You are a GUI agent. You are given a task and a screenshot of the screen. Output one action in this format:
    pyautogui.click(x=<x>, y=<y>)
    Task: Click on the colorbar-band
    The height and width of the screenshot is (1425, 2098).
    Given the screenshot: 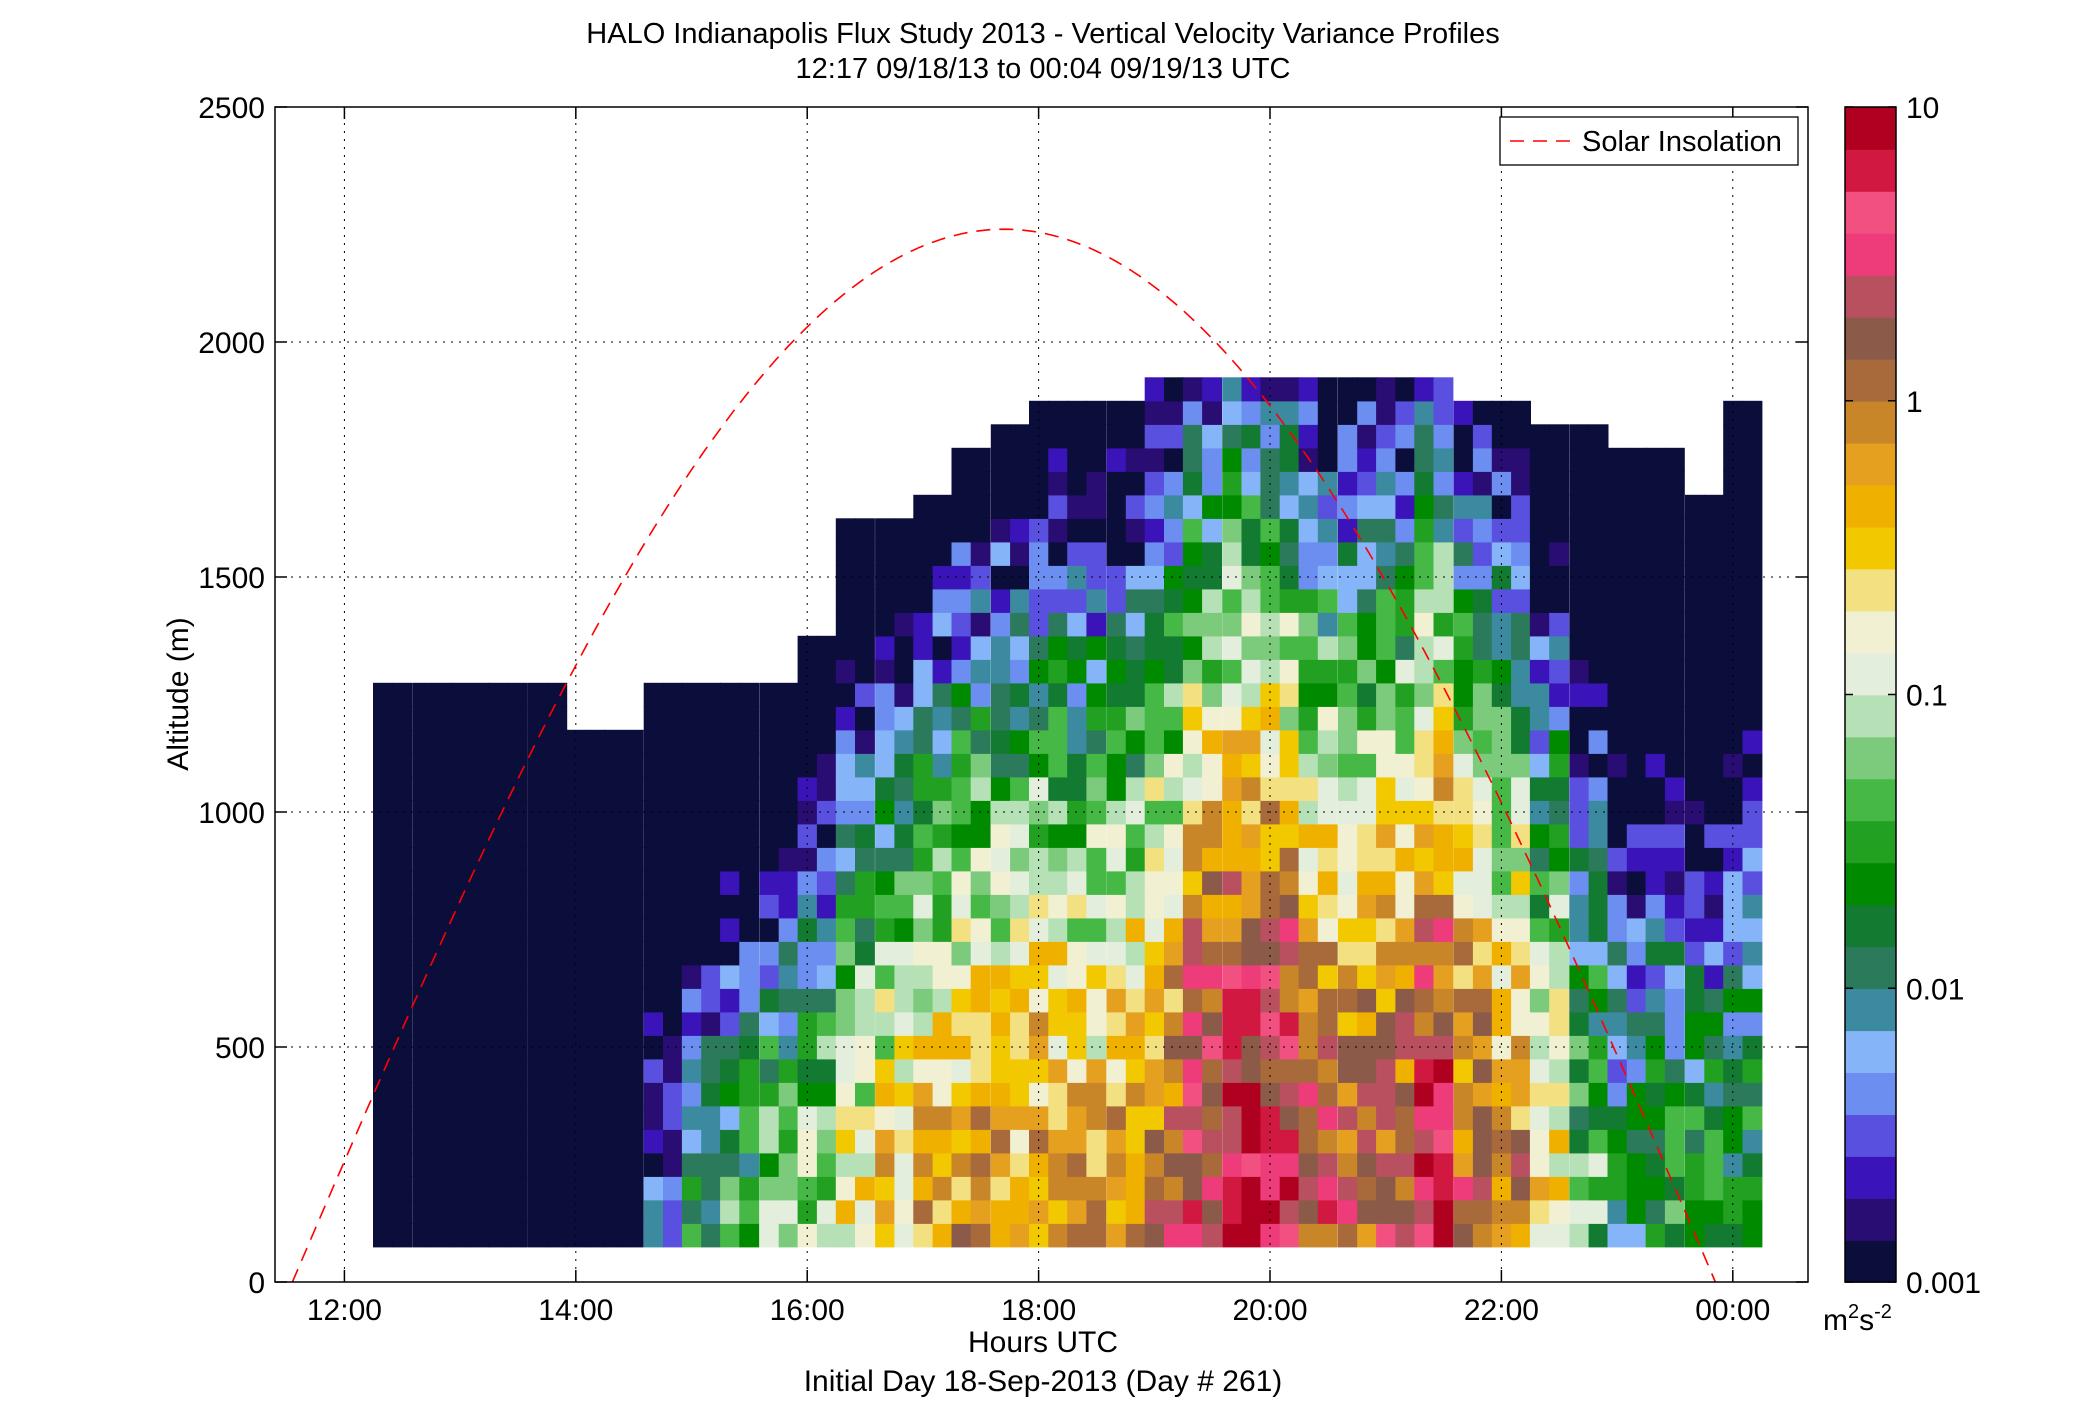 What is the action you would take?
    pyautogui.click(x=1870, y=926)
    